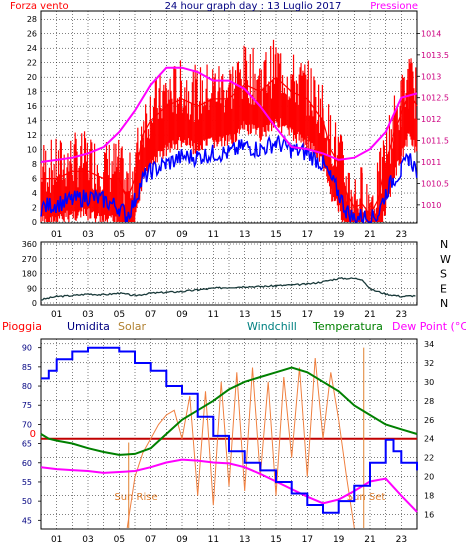 This screenshot has height=555, width=466. Describe the element at coordinates (32, 34) in the screenshot. I see `y-left-tick-label: 26` at that location.